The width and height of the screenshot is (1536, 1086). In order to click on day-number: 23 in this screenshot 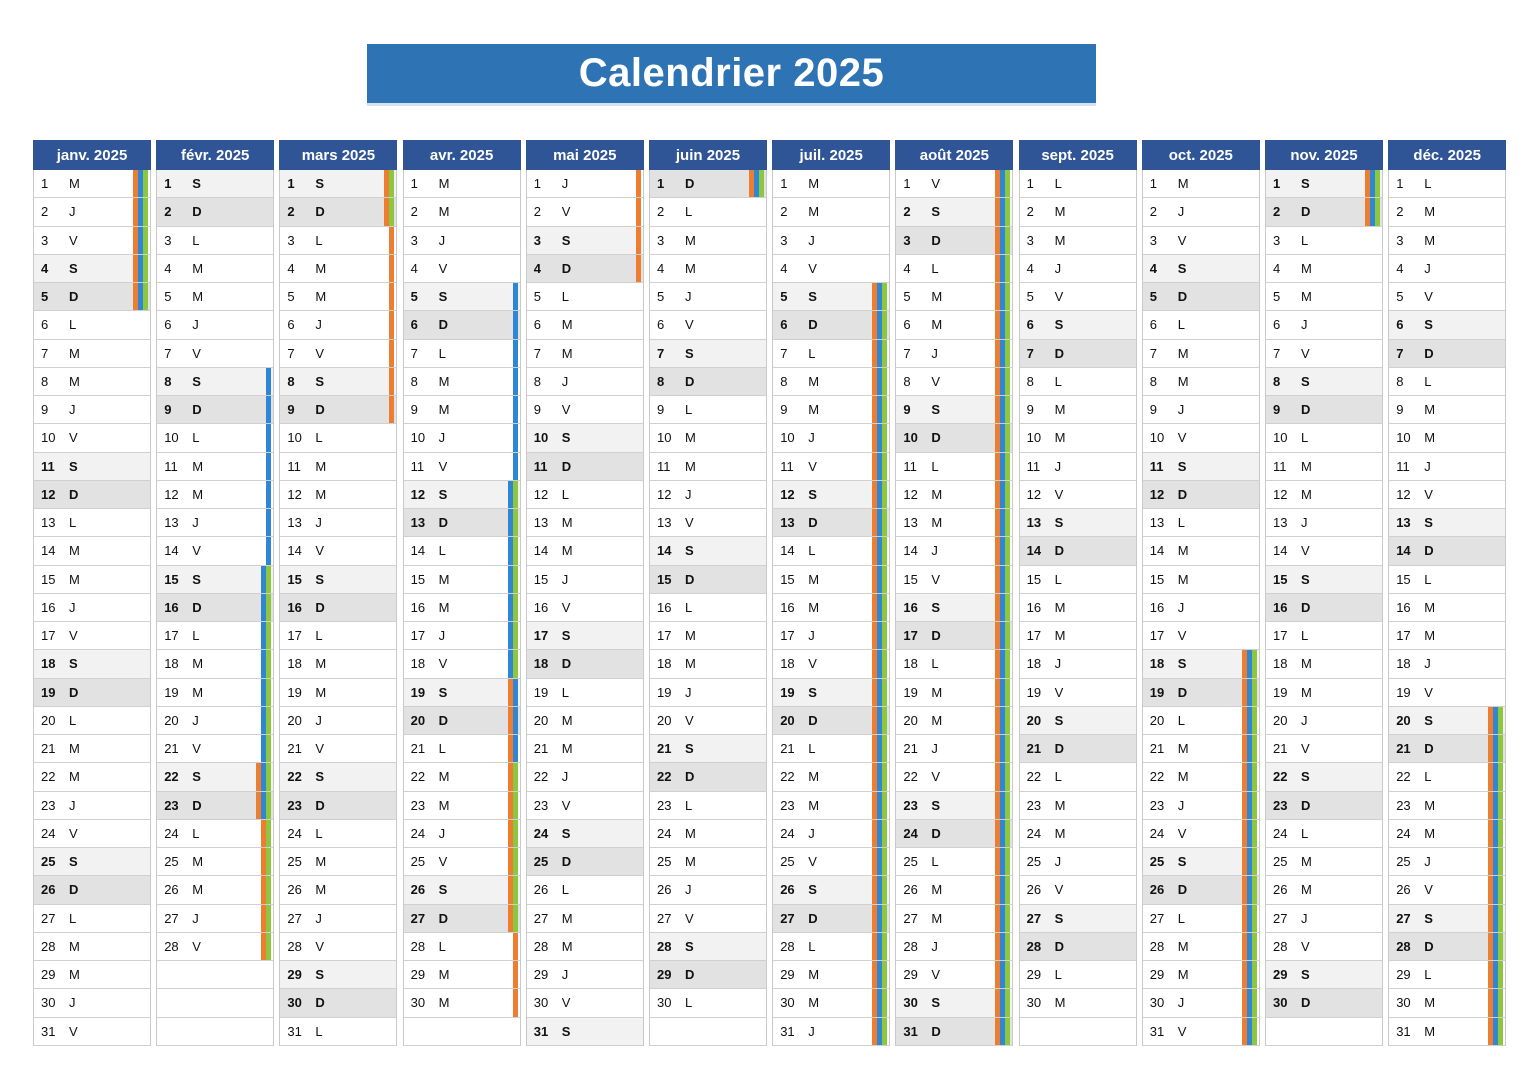, I will do `click(1157, 805)`.